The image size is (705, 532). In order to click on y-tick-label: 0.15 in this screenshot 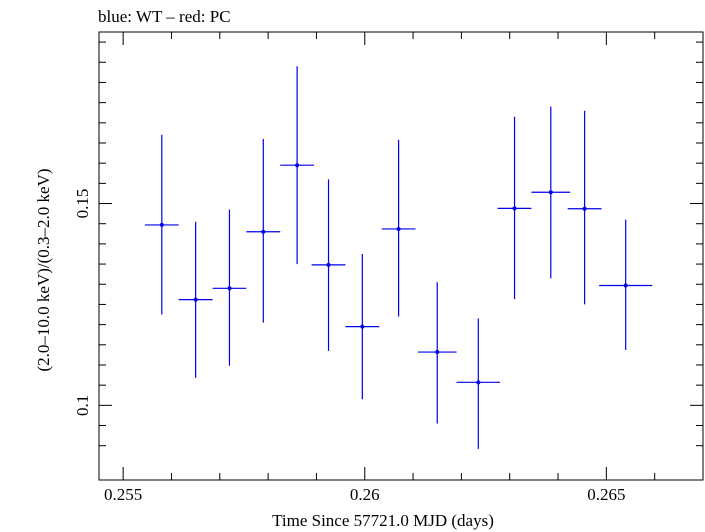, I will do `click(82, 204)`.